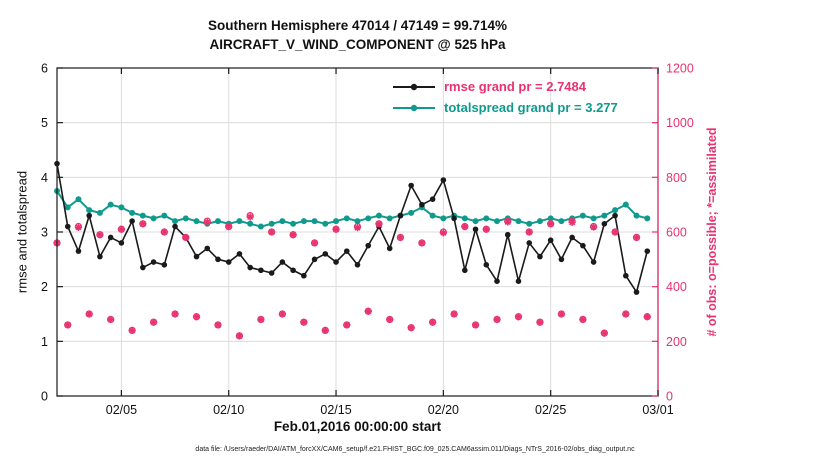  I want to click on y-right-tick-labels: 0 200 400 600 800 1000 1200, so click(680, 233).